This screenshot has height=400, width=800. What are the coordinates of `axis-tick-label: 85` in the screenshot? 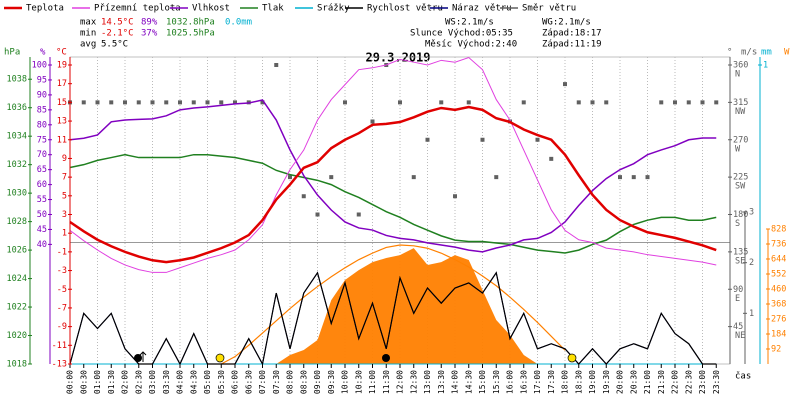 It's located at (42, 110).